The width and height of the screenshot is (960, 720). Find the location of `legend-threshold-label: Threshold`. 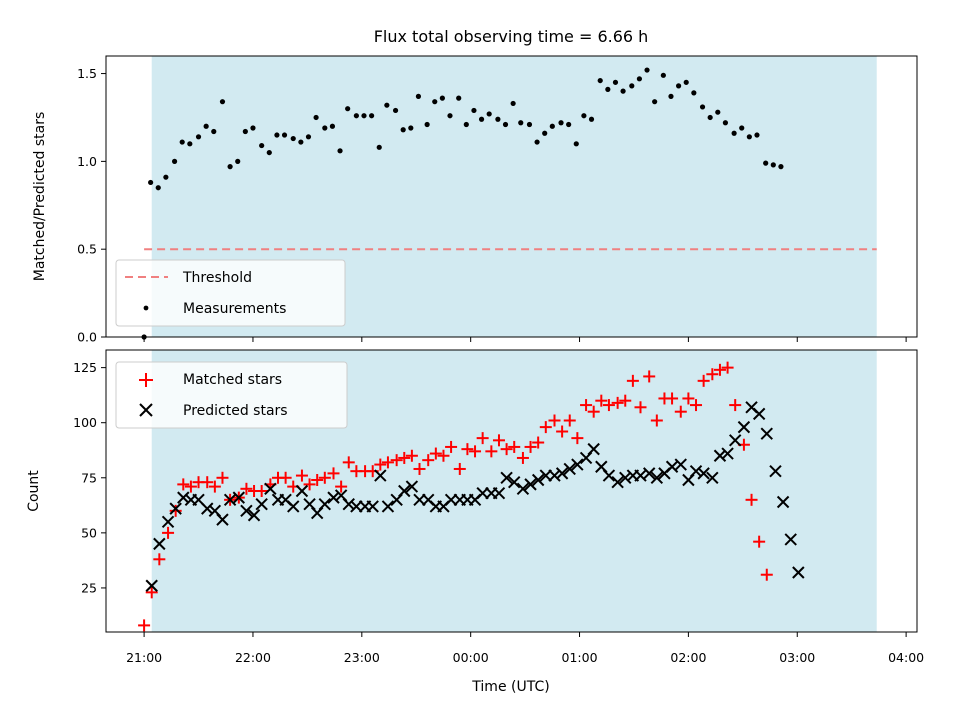

legend-threshold-label: Threshold is located at coordinates (217, 278).